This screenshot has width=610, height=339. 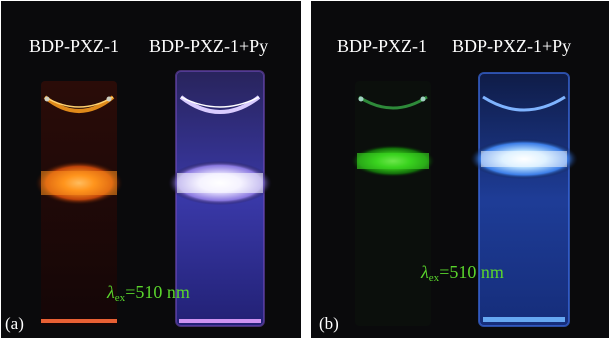 I want to click on sample-label-left-b: BDP-PXZ-1, so click(x=382, y=46).